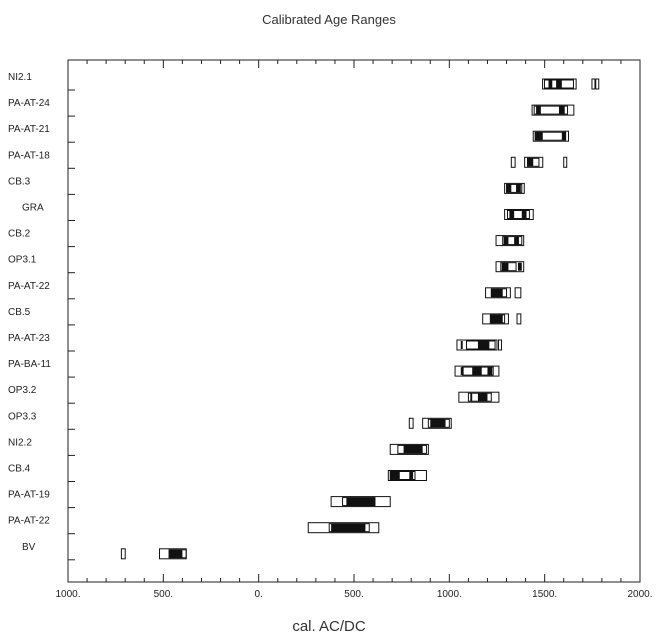 Image resolution: width=658 pixels, height=641 pixels. Describe the element at coordinates (639, 594) in the screenshot. I see `x-tick-label: 2000.` at that location.